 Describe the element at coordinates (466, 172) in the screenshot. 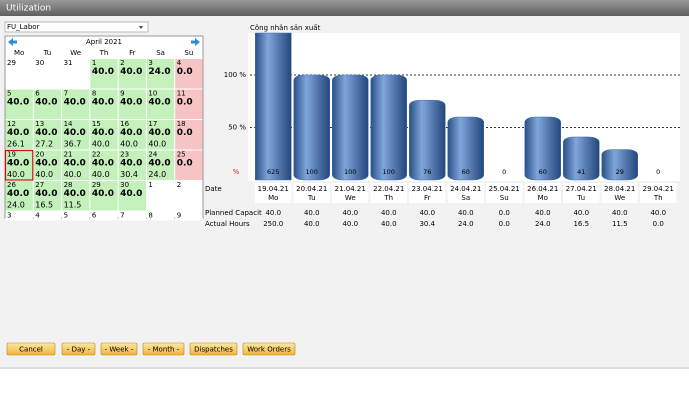

I see `value-label: 60` at that location.